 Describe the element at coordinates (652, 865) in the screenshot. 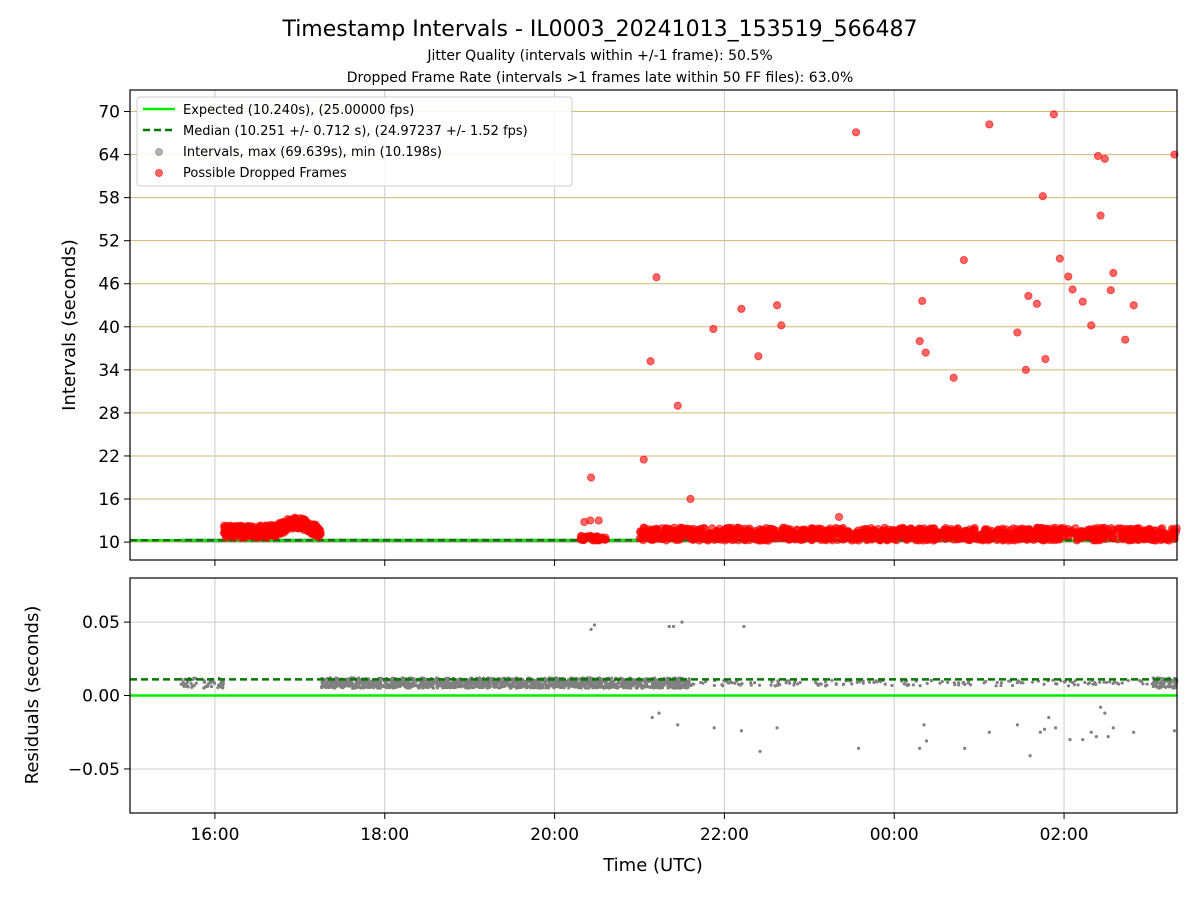

I see `x-axis-label: Time (UTC)` at that location.